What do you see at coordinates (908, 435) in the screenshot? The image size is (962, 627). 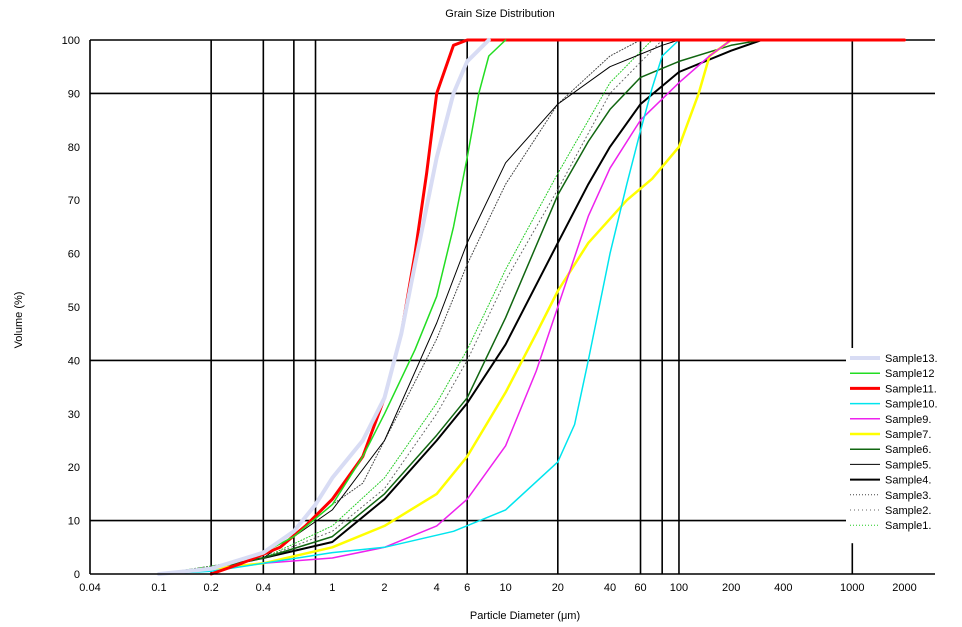 I see `legend-label: Sample7.` at bounding box center [908, 435].